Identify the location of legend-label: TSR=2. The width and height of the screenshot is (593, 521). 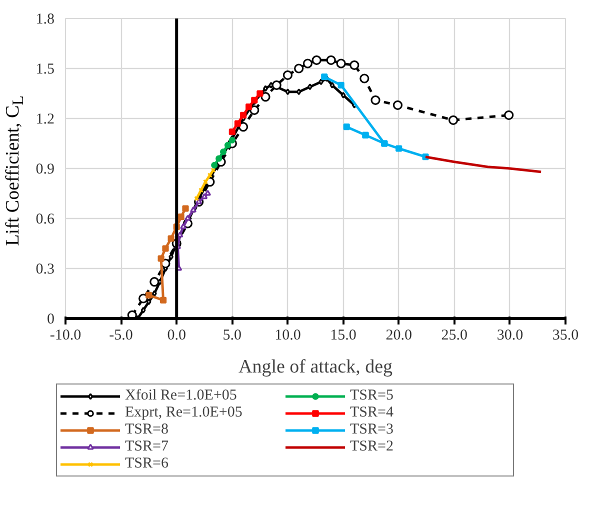
(372, 447).